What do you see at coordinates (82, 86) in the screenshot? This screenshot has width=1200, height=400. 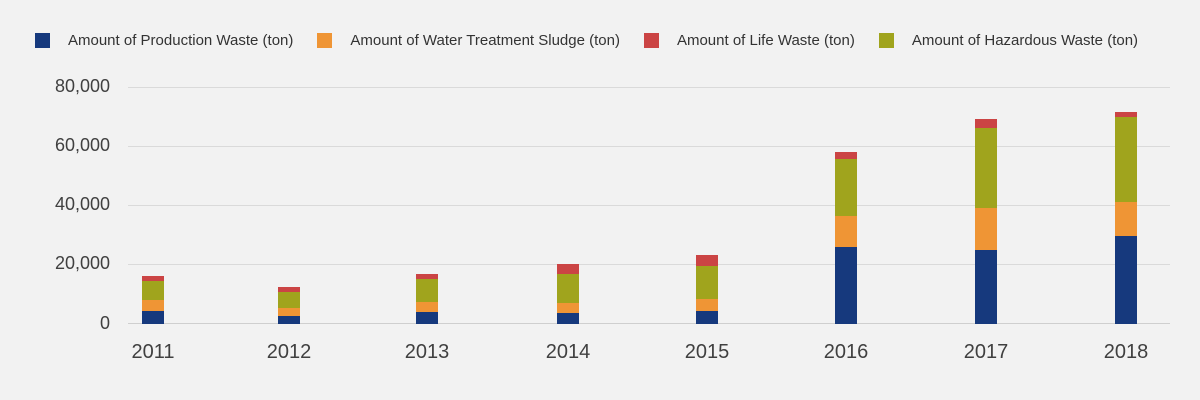 I see `y-axis-tick-label: 80,000` at bounding box center [82, 86].